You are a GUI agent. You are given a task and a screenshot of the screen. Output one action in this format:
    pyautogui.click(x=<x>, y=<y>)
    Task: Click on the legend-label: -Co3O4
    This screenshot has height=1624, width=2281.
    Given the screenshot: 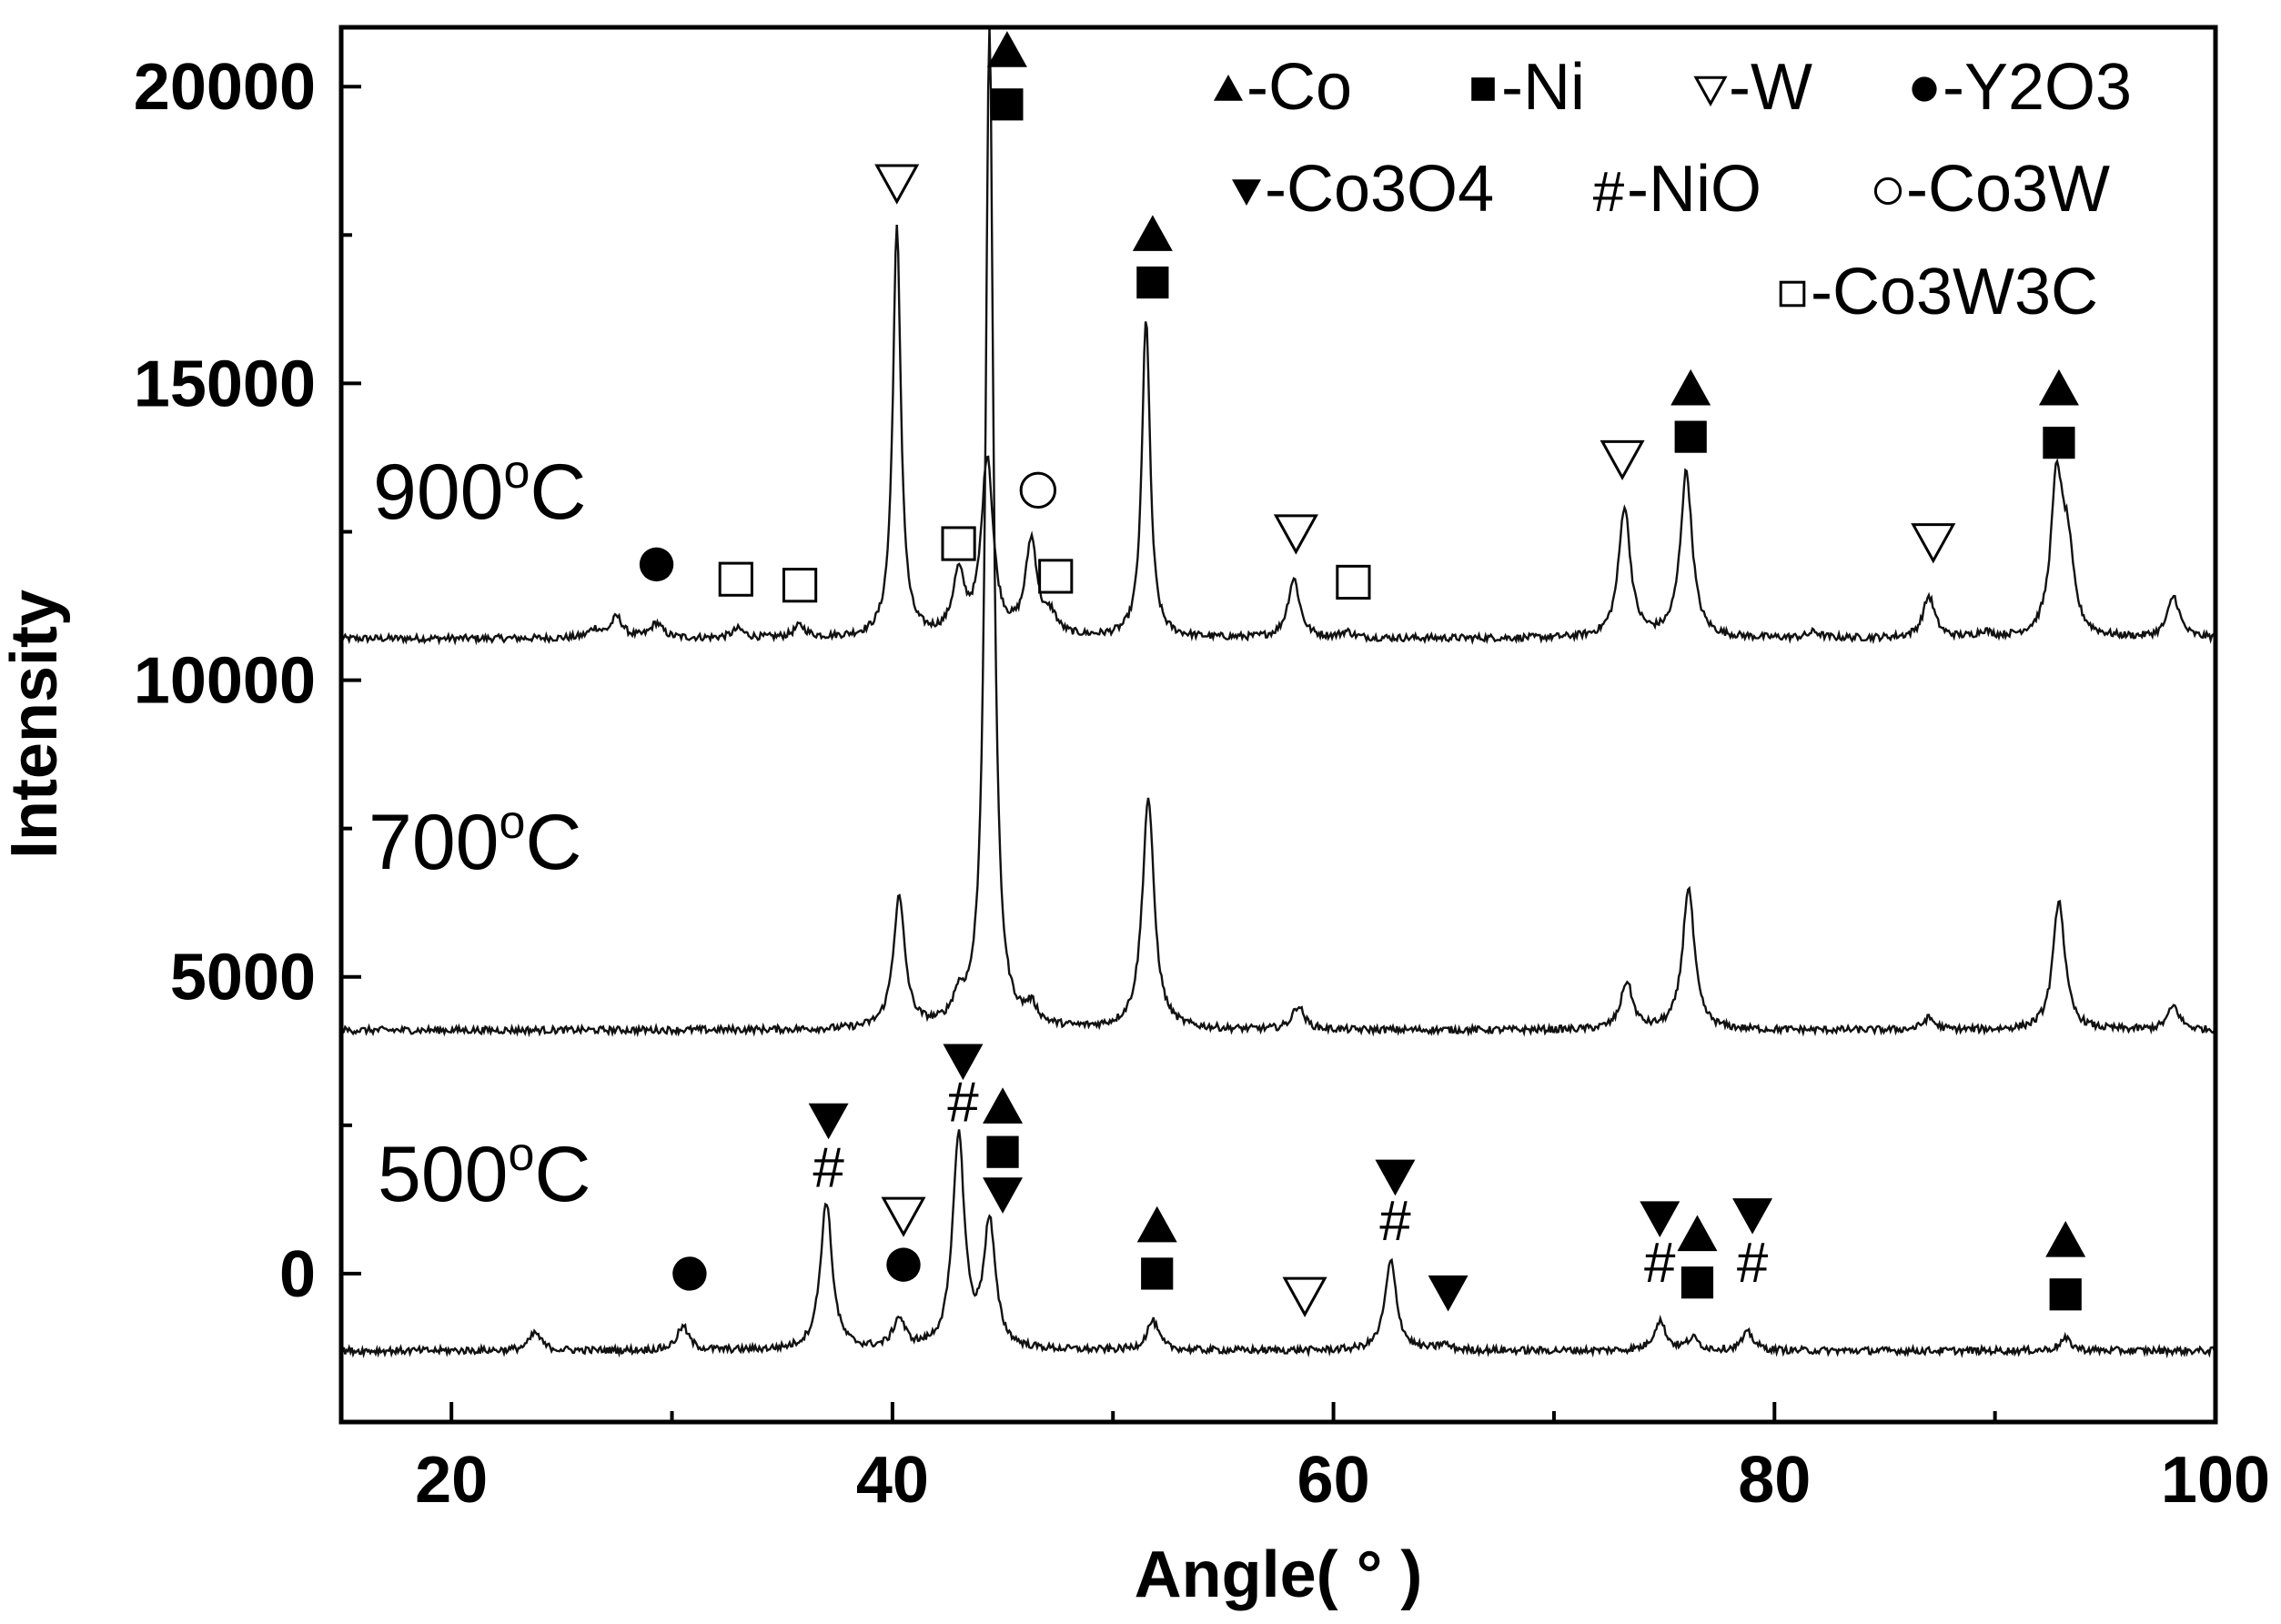 What is the action you would take?
    pyautogui.click(x=1380, y=189)
    